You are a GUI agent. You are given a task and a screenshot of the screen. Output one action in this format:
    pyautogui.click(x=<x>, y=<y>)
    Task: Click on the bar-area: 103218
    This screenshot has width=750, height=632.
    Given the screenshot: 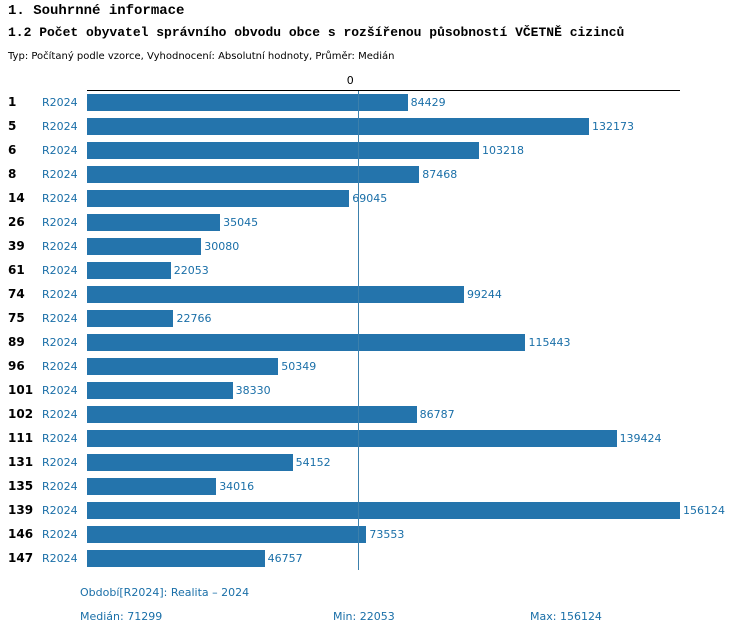 What is the action you would take?
    pyautogui.click(x=383, y=150)
    